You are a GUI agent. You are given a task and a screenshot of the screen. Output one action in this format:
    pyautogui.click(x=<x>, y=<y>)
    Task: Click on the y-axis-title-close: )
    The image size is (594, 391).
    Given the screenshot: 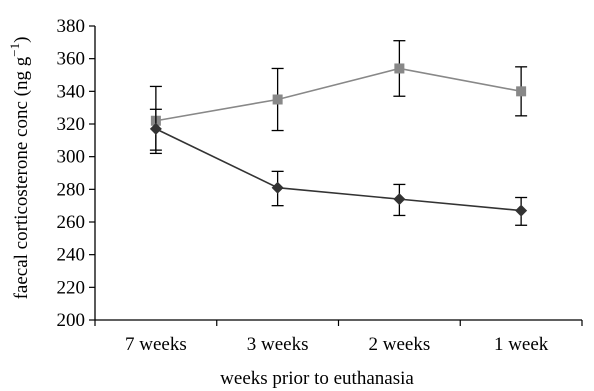 What is the action you would take?
    pyautogui.click(x=21, y=40)
    